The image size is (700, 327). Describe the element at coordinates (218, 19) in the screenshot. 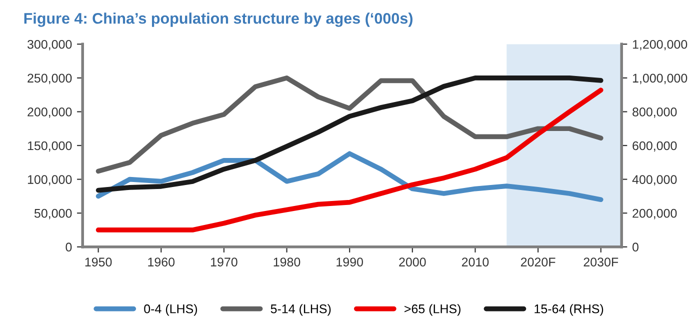

I see `chart-title: Figure 4: China’s population structure by ages (‘000s)` at that location.